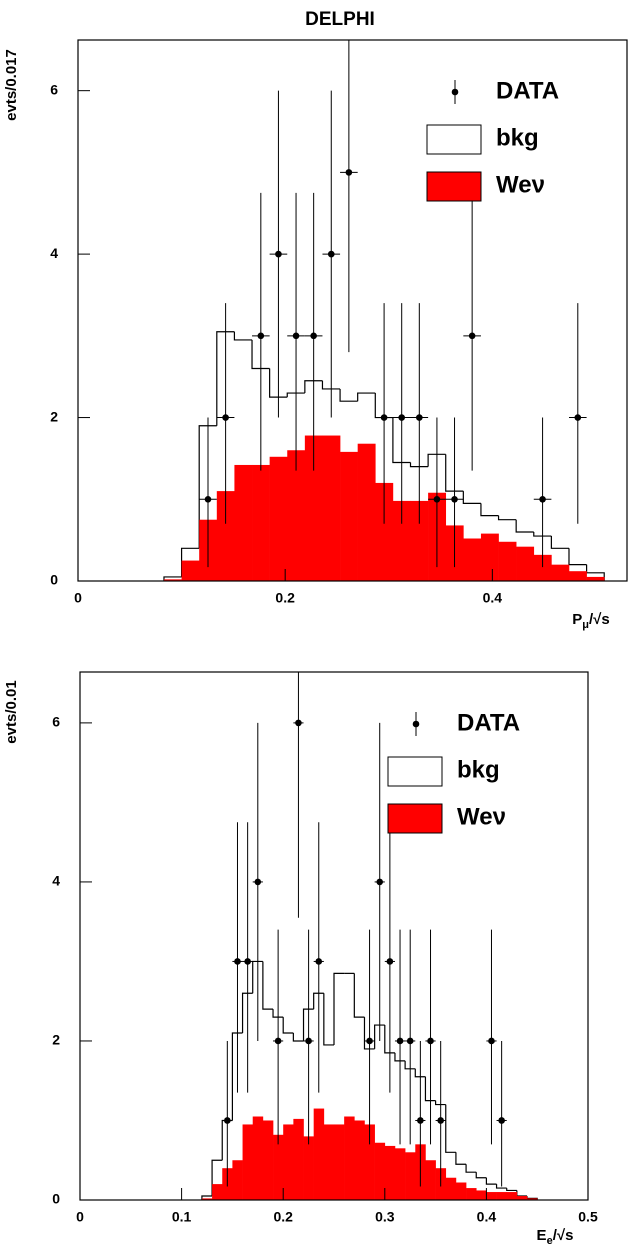 This screenshot has width=629, height=1245. I want to click on x-axis-label-part: /√s, so click(599, 619).